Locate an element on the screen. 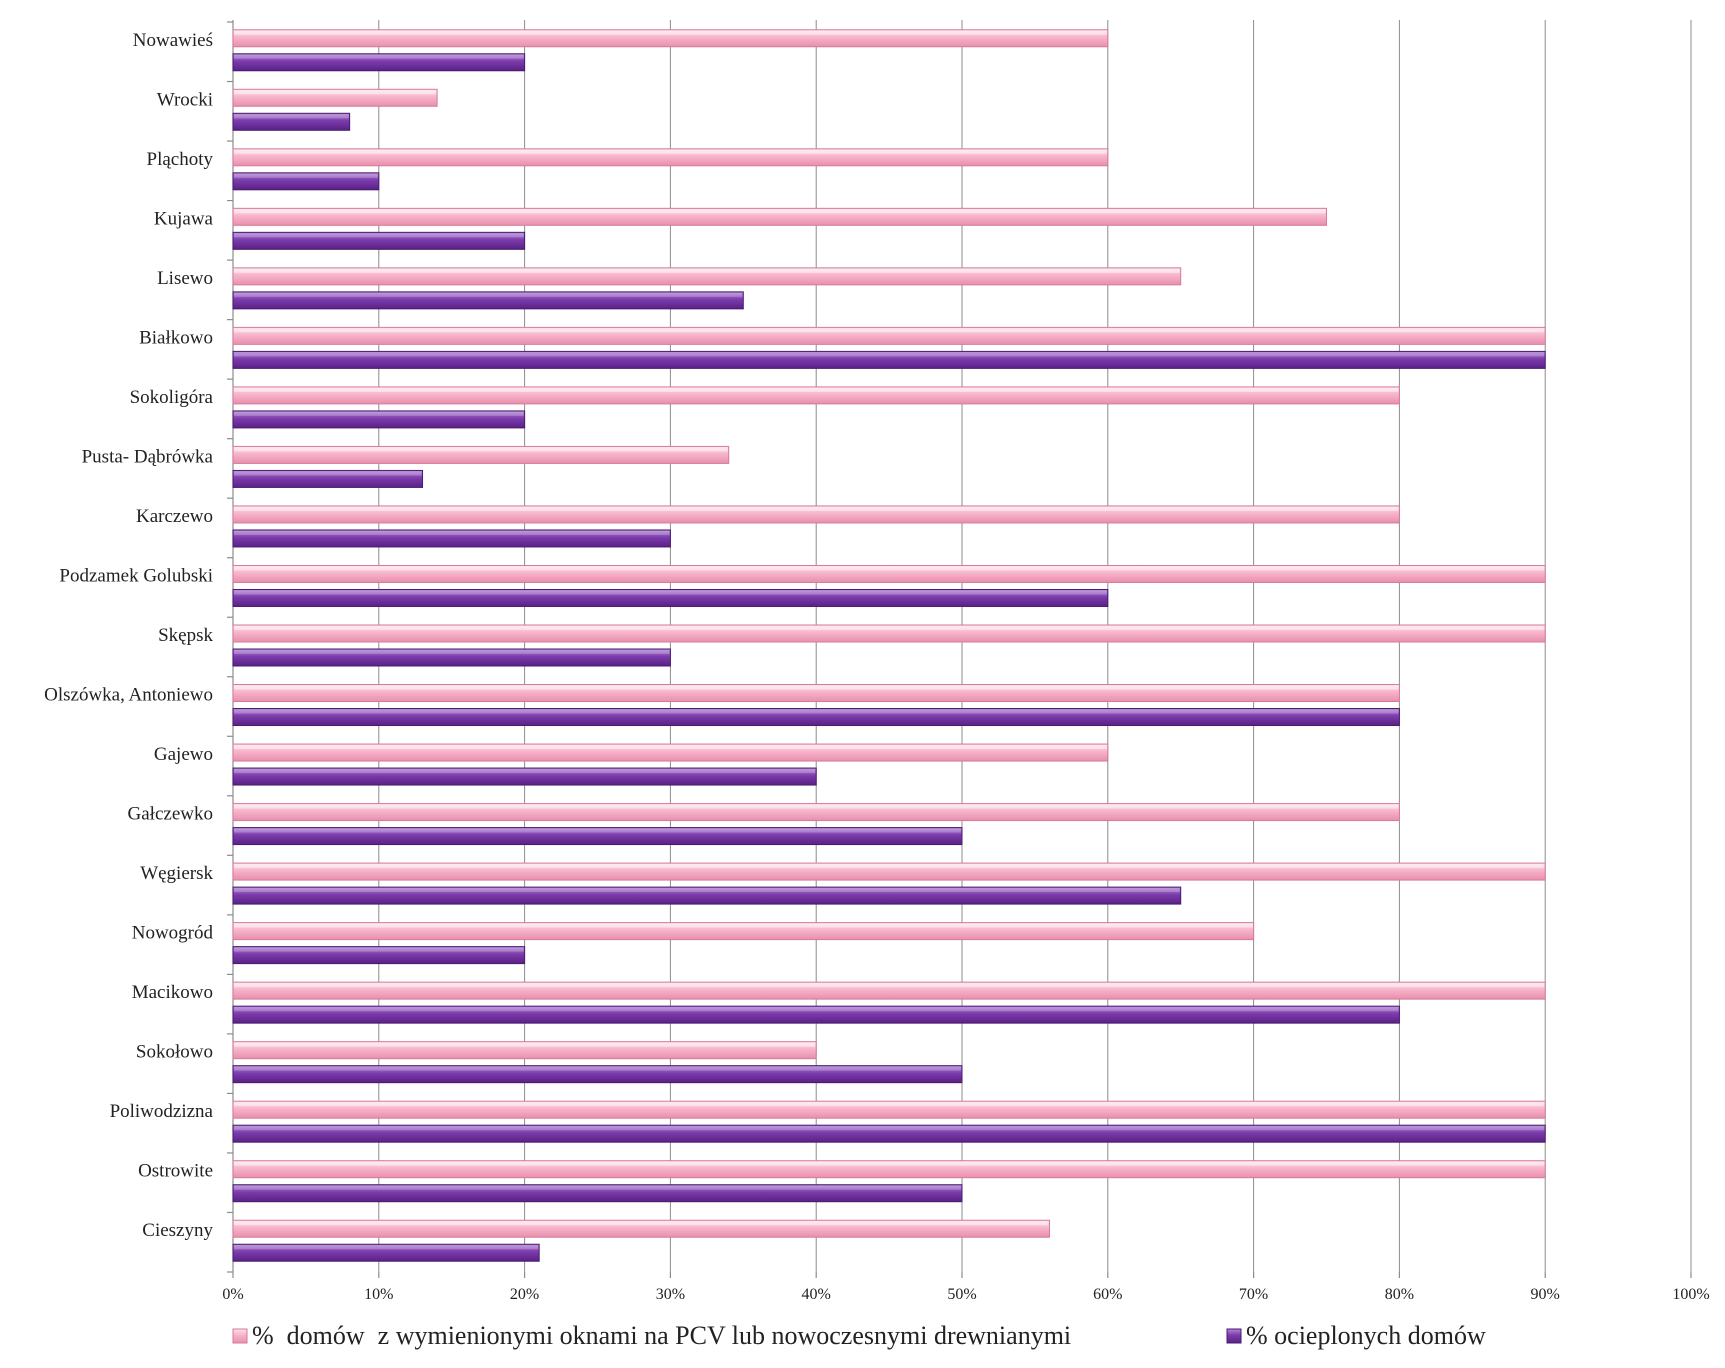 This screenshot has width=1725, height=1368. x-tick-label: 50% is located at coordinates (961, 1294).